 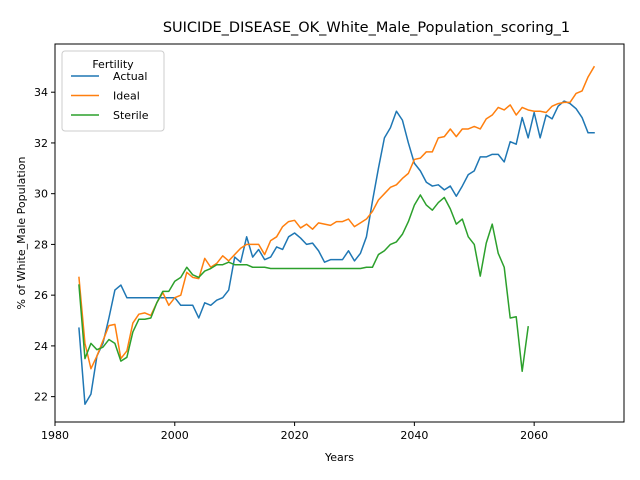 I want to click on y-tick-label: 30, so click(x=41, y=194).